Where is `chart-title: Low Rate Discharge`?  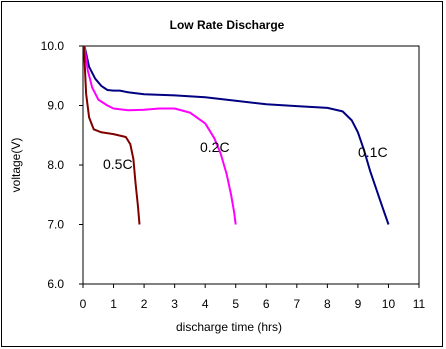 chart-title: Low Rate Discharge is located at coordinates (227, 25).